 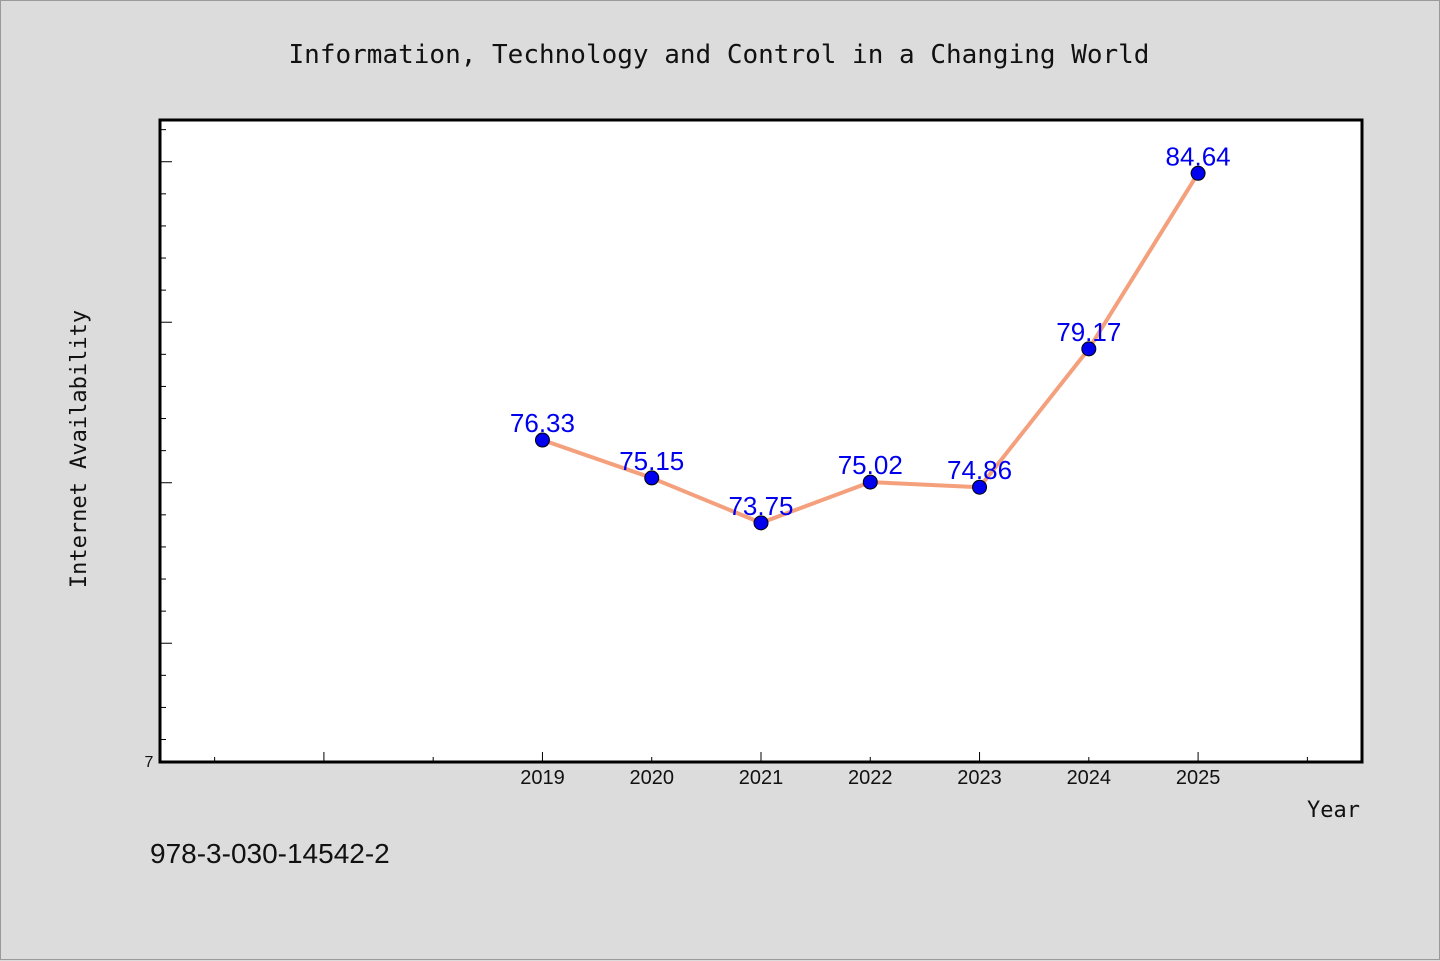 I want to click on x-tick-label: 2023, so click(x=979, y=778).